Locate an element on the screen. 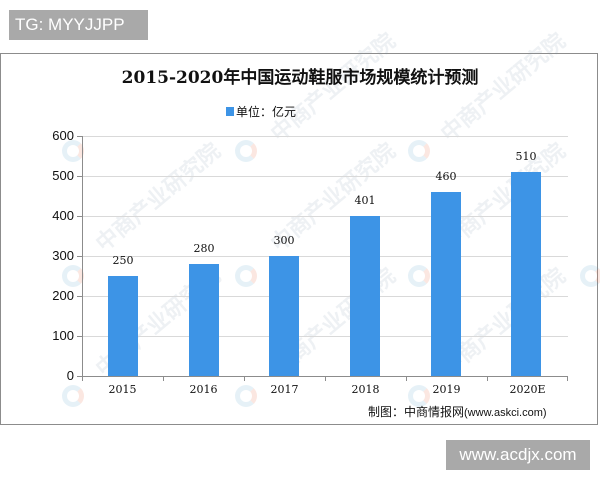 Image resolution: width=600 pixels, height=480 pixels. y-tick-label: 200 is located at coordinates (63, 295).